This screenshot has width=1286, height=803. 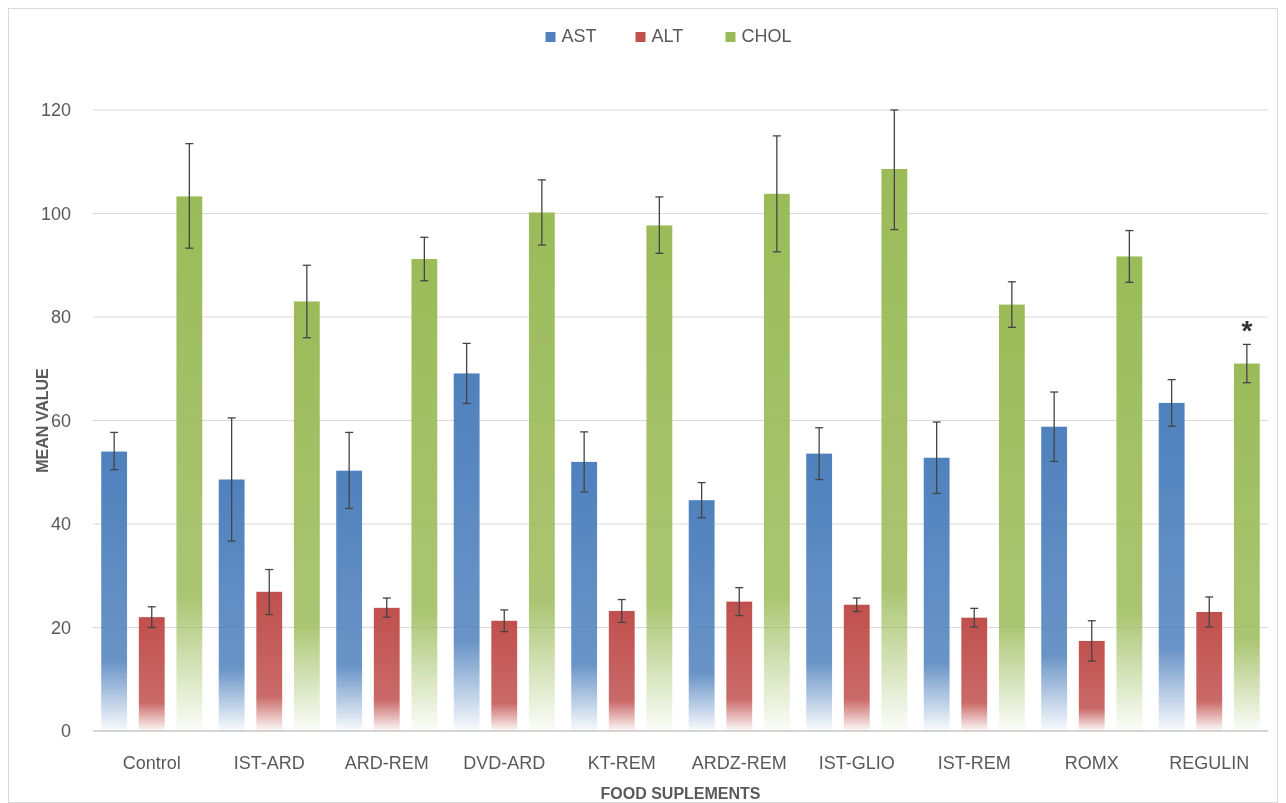 I want to click on legend-label: CHOL, so click(x=766, y=35).